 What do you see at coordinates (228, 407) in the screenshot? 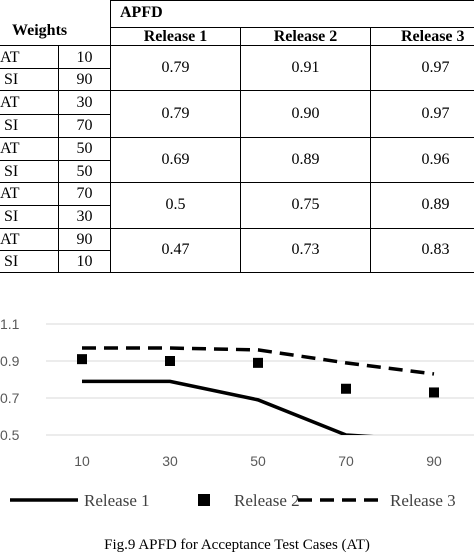
I see `release-1-line` at bounding box center [228, 407].